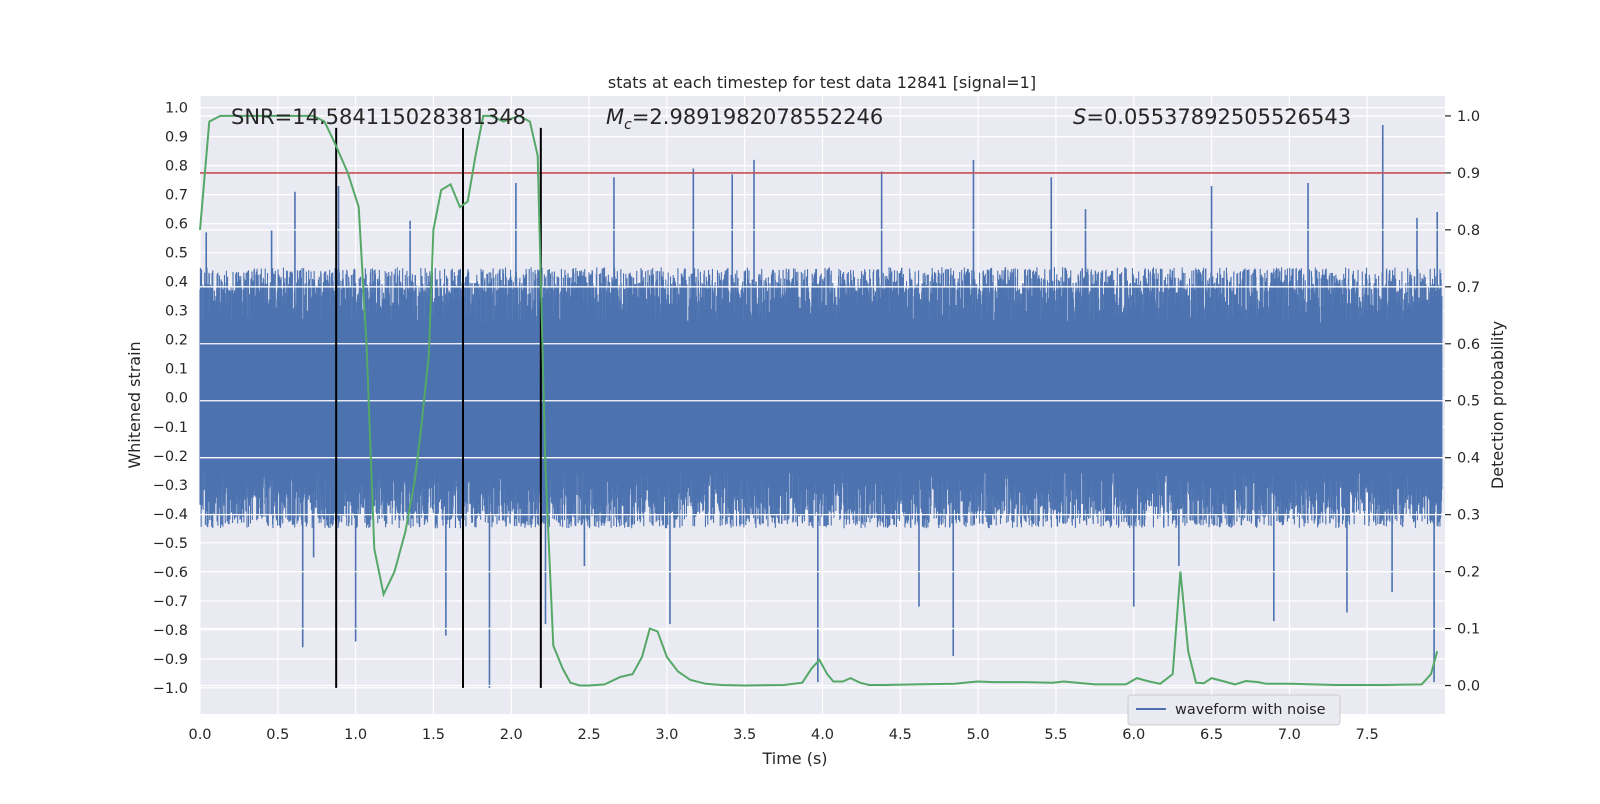  I want to click on right-y-tick-label: 0.3, so click(1468, 516).